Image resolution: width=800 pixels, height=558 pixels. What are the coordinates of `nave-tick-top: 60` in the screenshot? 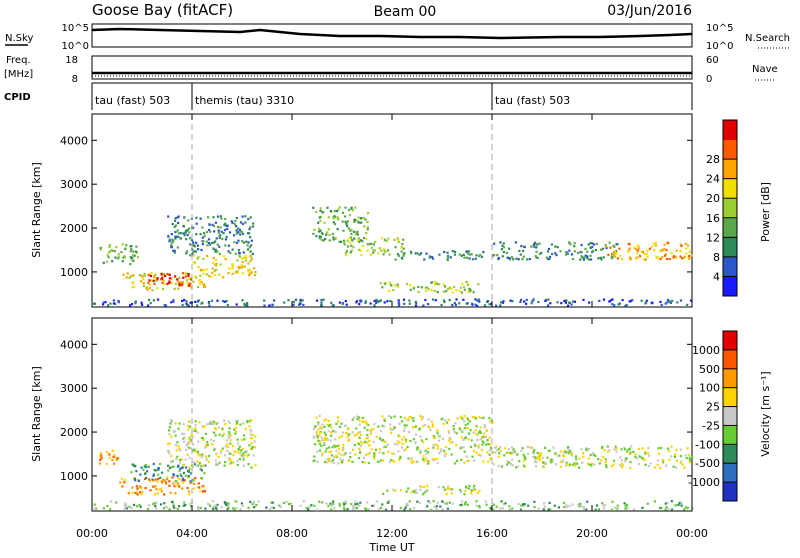 It's located at (712, 60).